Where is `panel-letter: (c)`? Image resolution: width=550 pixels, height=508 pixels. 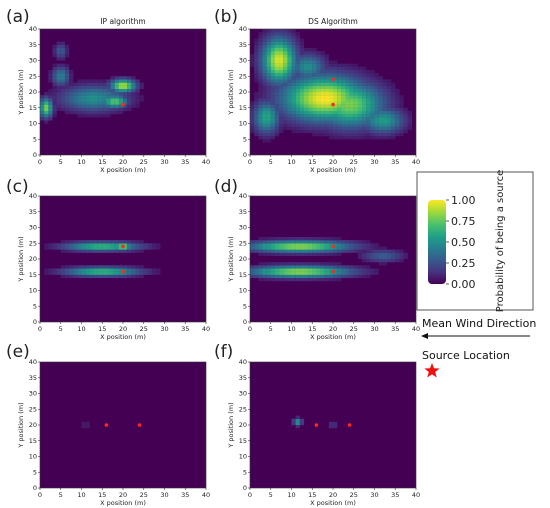 panel-letter: (c) is located at coordinates (17, 187).